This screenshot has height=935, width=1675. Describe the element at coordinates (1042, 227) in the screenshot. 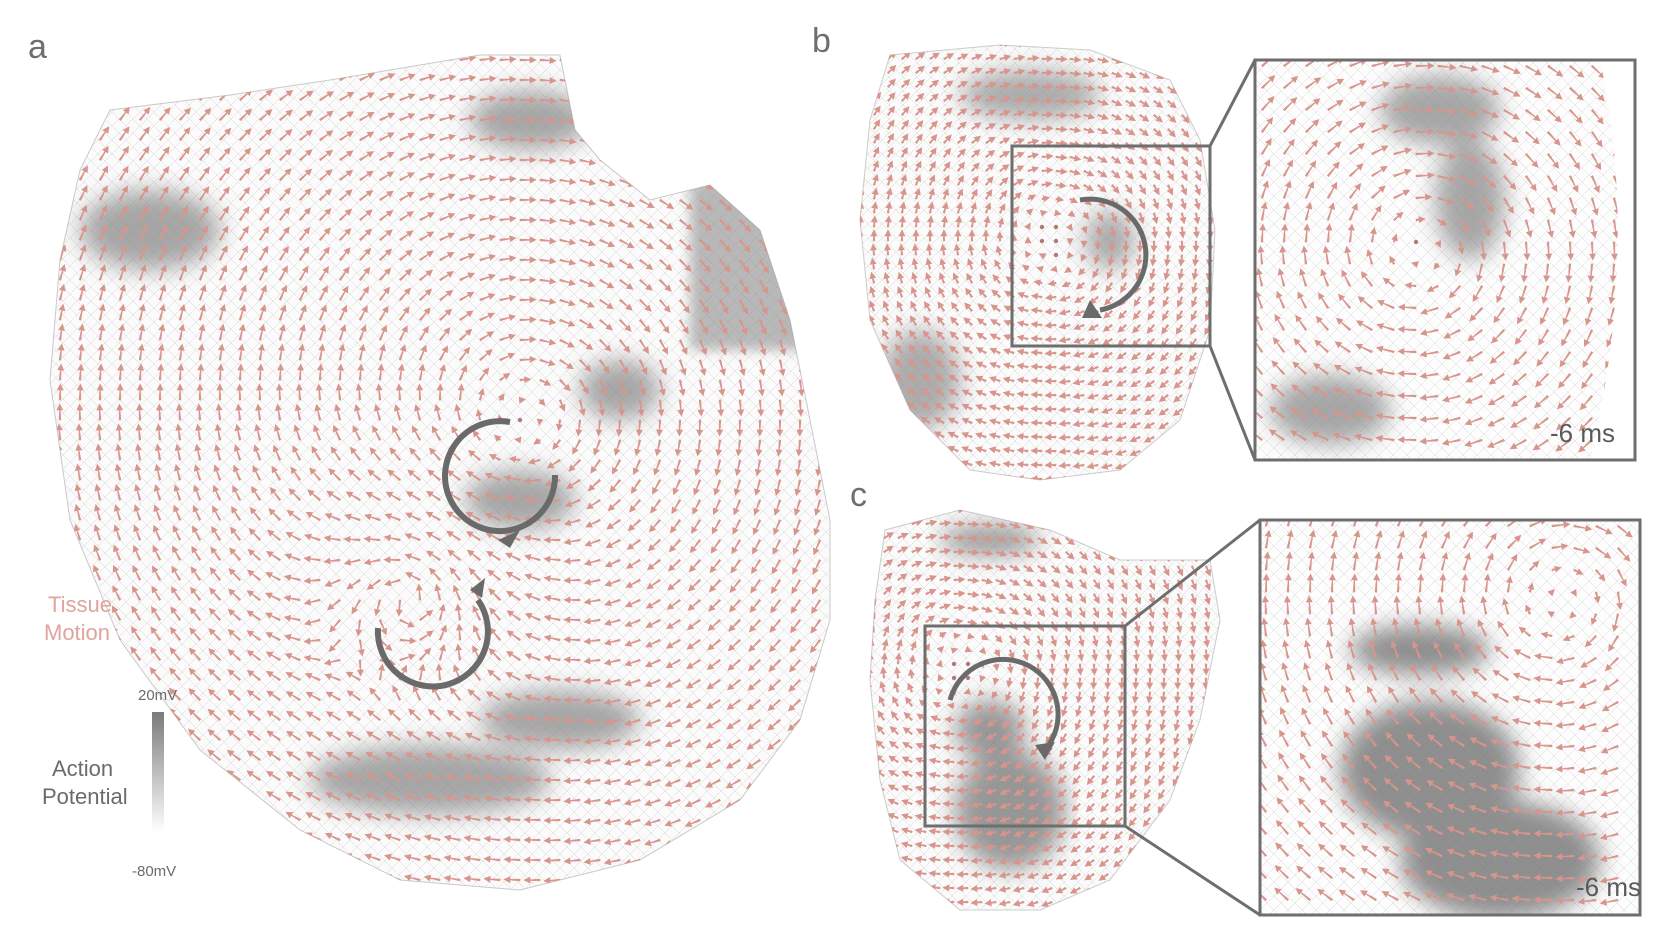

I see `motion-arrow-dot` at that location.